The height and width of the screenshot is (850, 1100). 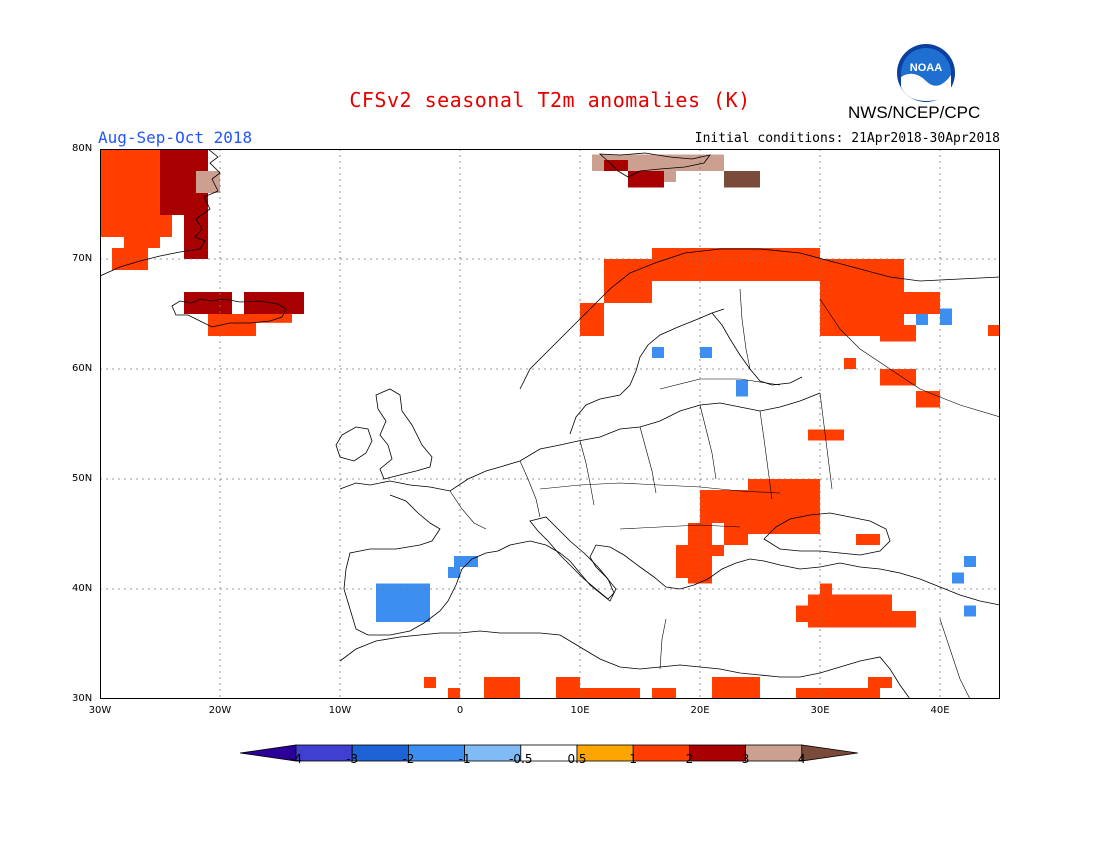 I want to click on lat-tick-label: 60N, so click(x=82, y=368).